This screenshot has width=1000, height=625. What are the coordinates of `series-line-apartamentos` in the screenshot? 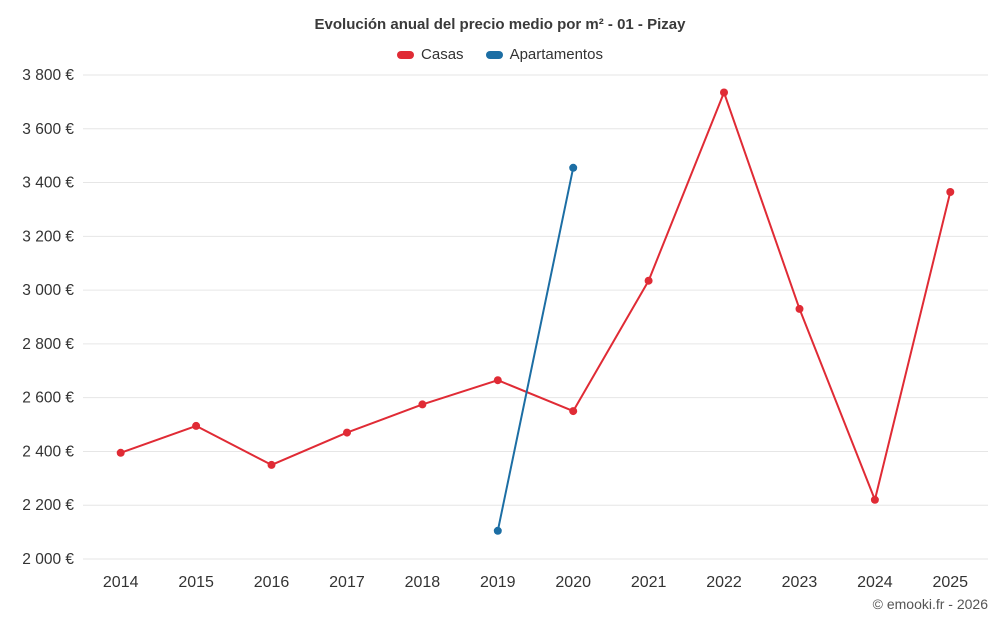 It's located at (535, 349).